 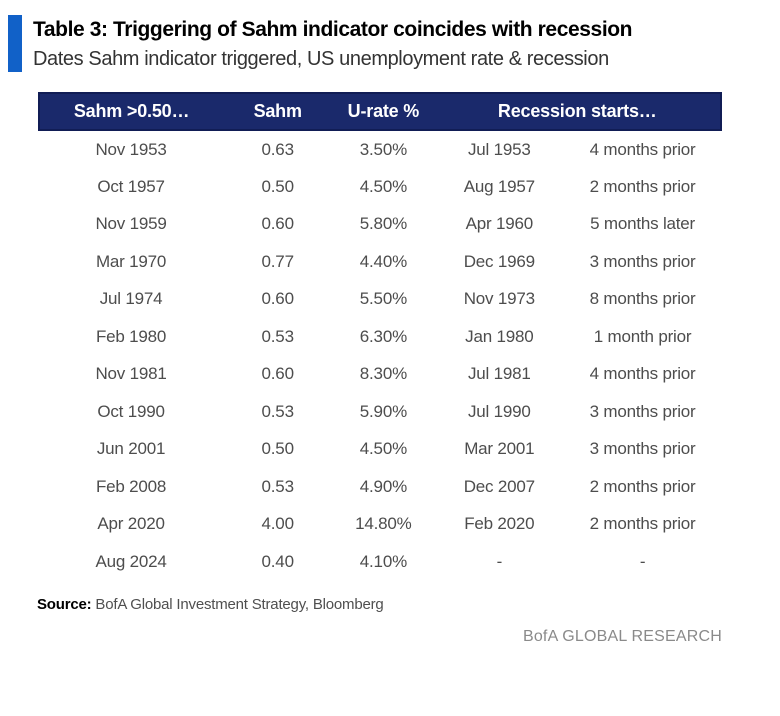 What do you see at coordinates (277, 261) in the screenshot?
I see `table-cell: 0.77` at bounding box center [277, 261].